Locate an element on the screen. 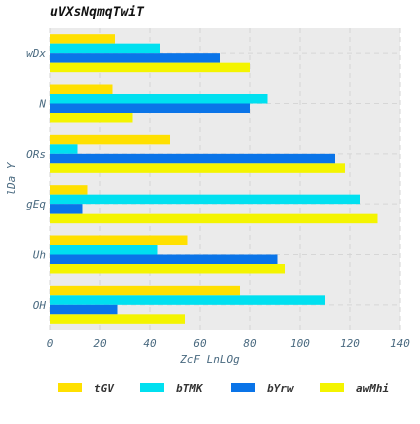  bar-bYrw-wDx is located at coordinates (135, 58).